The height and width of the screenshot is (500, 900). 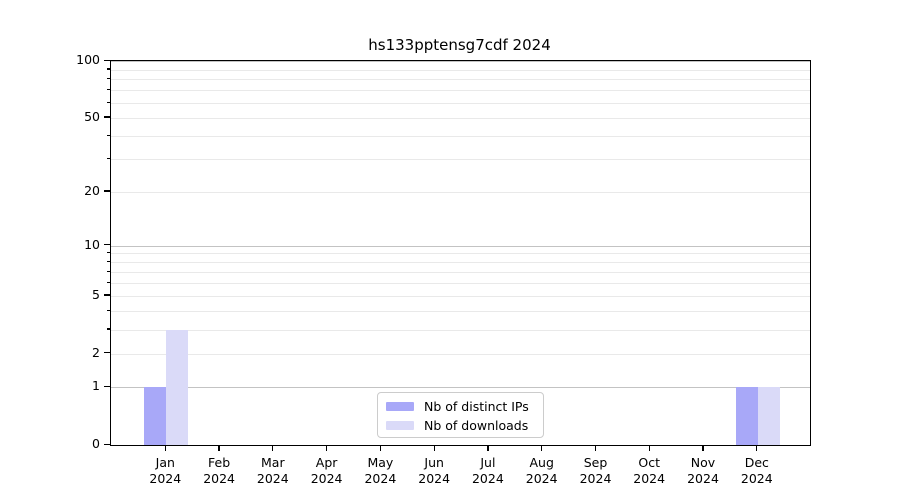 What do you see at coordinates (165, 470) in the screenshot?
I see `x-tick-label-jan: Jan 2024` at bounding box center [165, 470].